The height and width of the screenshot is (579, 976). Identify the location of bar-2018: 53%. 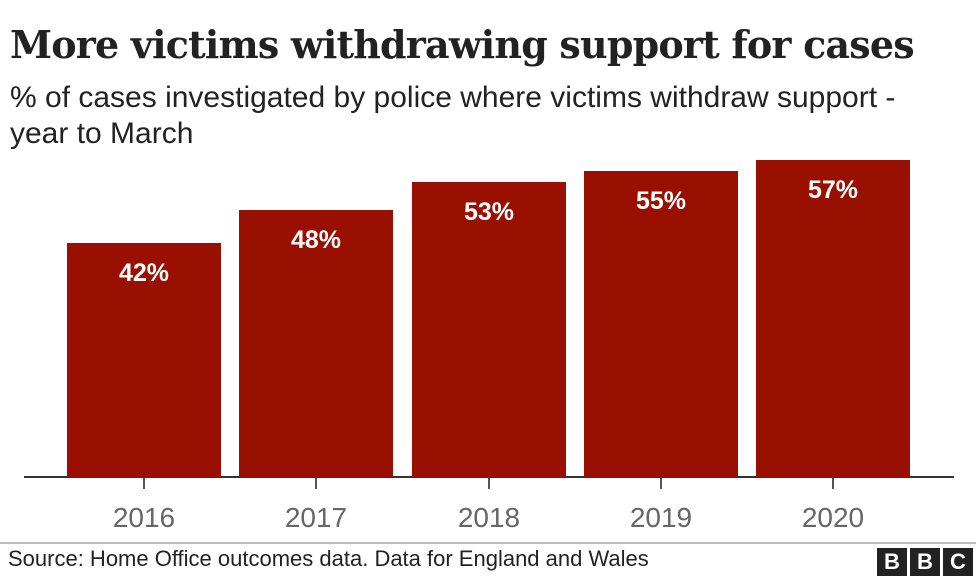
(489, 329).